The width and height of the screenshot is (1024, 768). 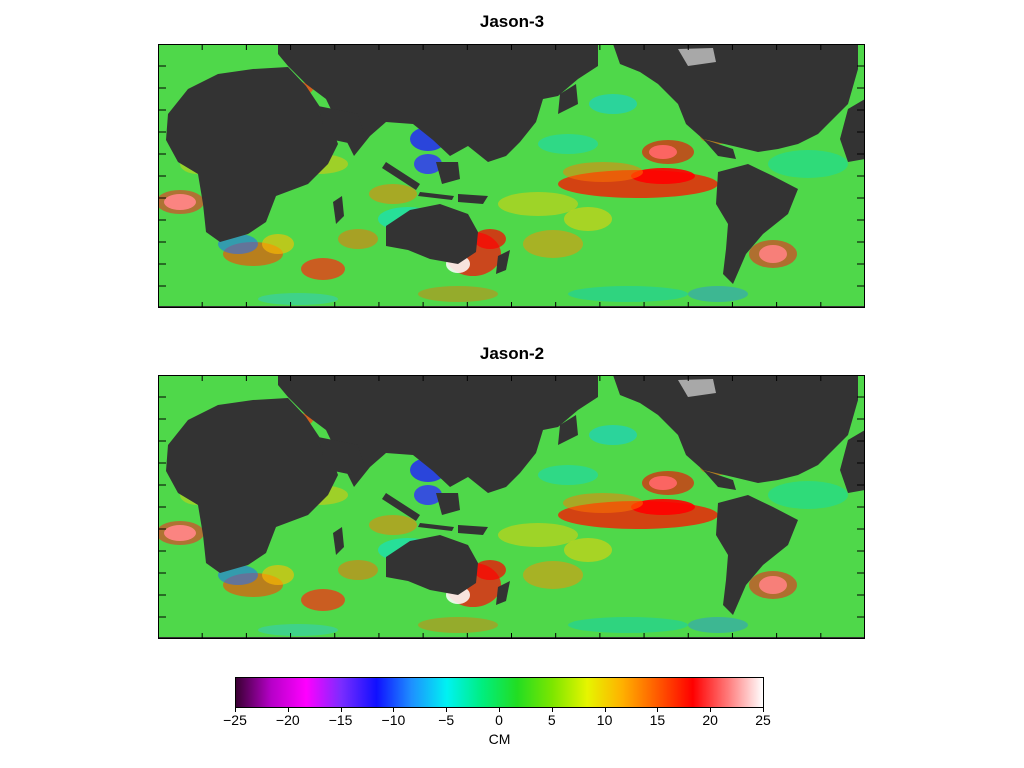 What do you see at coordinates (512, 353) in the screenshot?
I see `map-title-jason-2: Jason-2` at bounding box center [512, 353].